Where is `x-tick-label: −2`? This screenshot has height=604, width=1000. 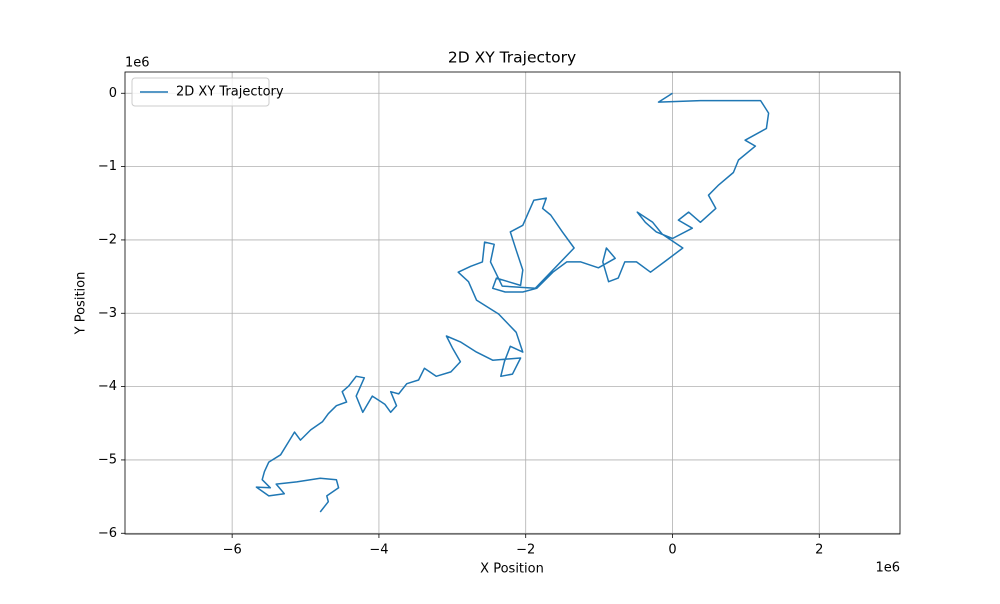
x-tick-label: −2 is located at coordinates (525, 550).